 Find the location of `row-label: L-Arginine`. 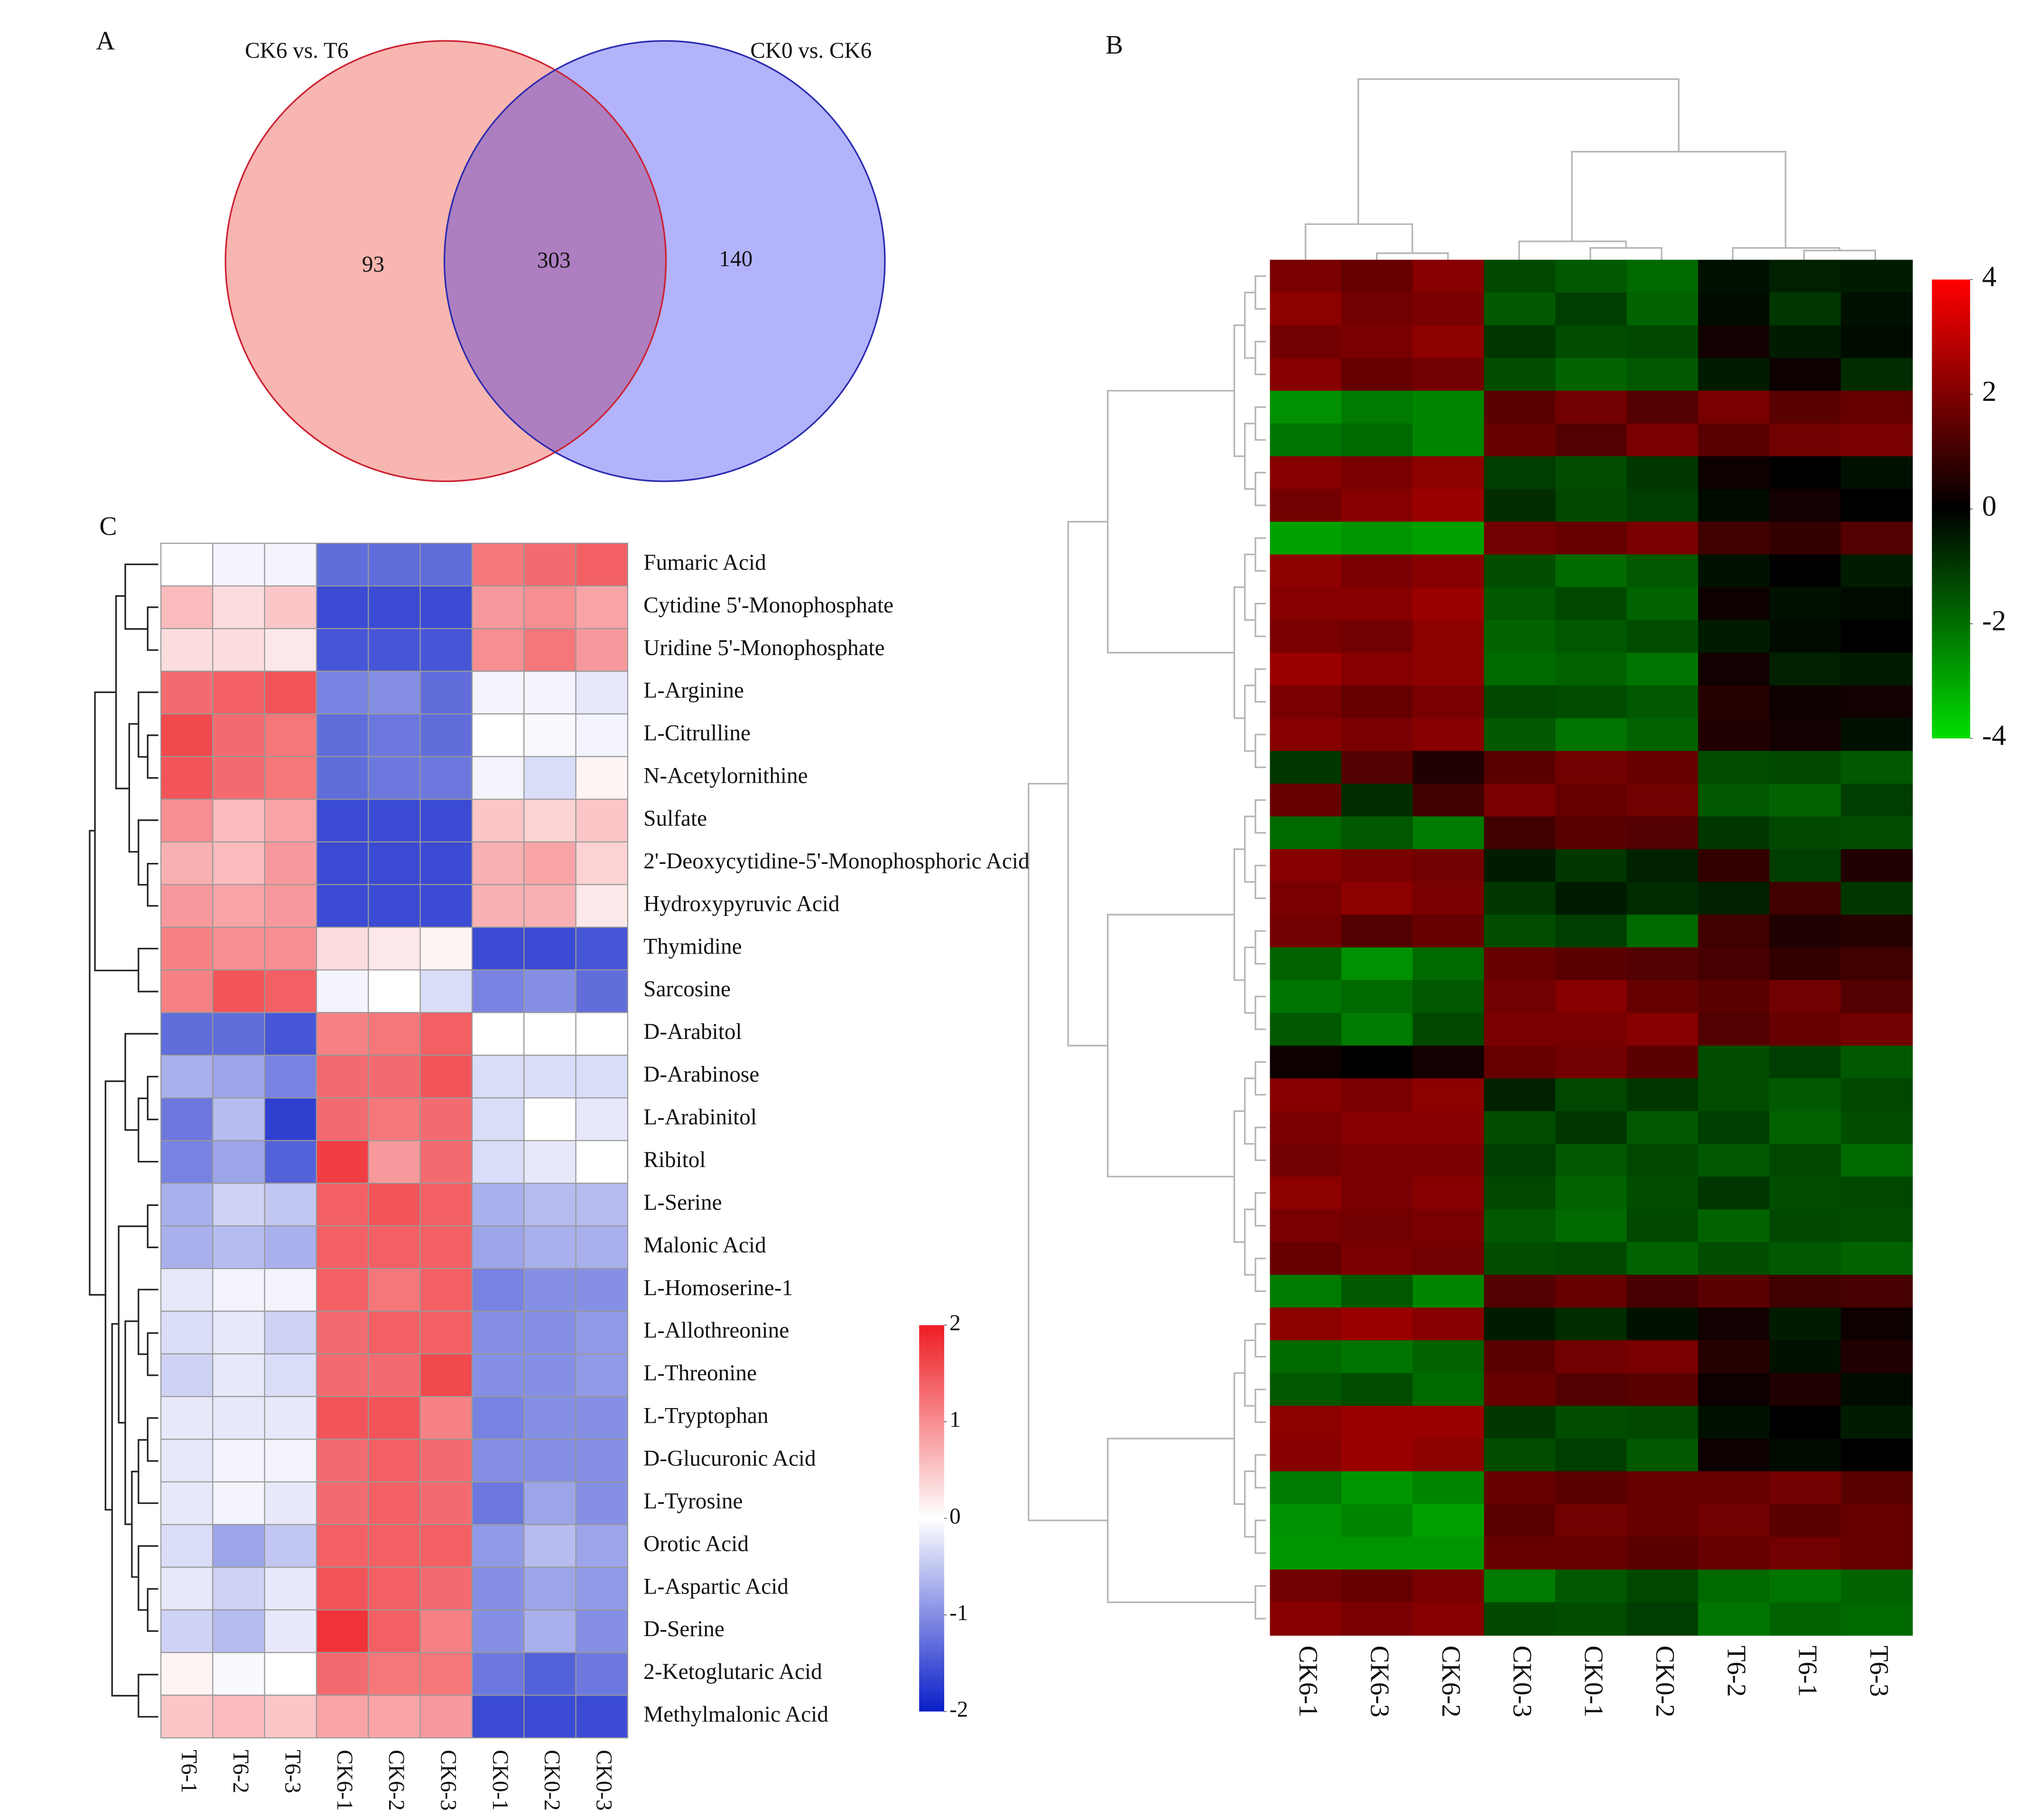

row-label: L-Arginine is located at coordinates (693, 690).